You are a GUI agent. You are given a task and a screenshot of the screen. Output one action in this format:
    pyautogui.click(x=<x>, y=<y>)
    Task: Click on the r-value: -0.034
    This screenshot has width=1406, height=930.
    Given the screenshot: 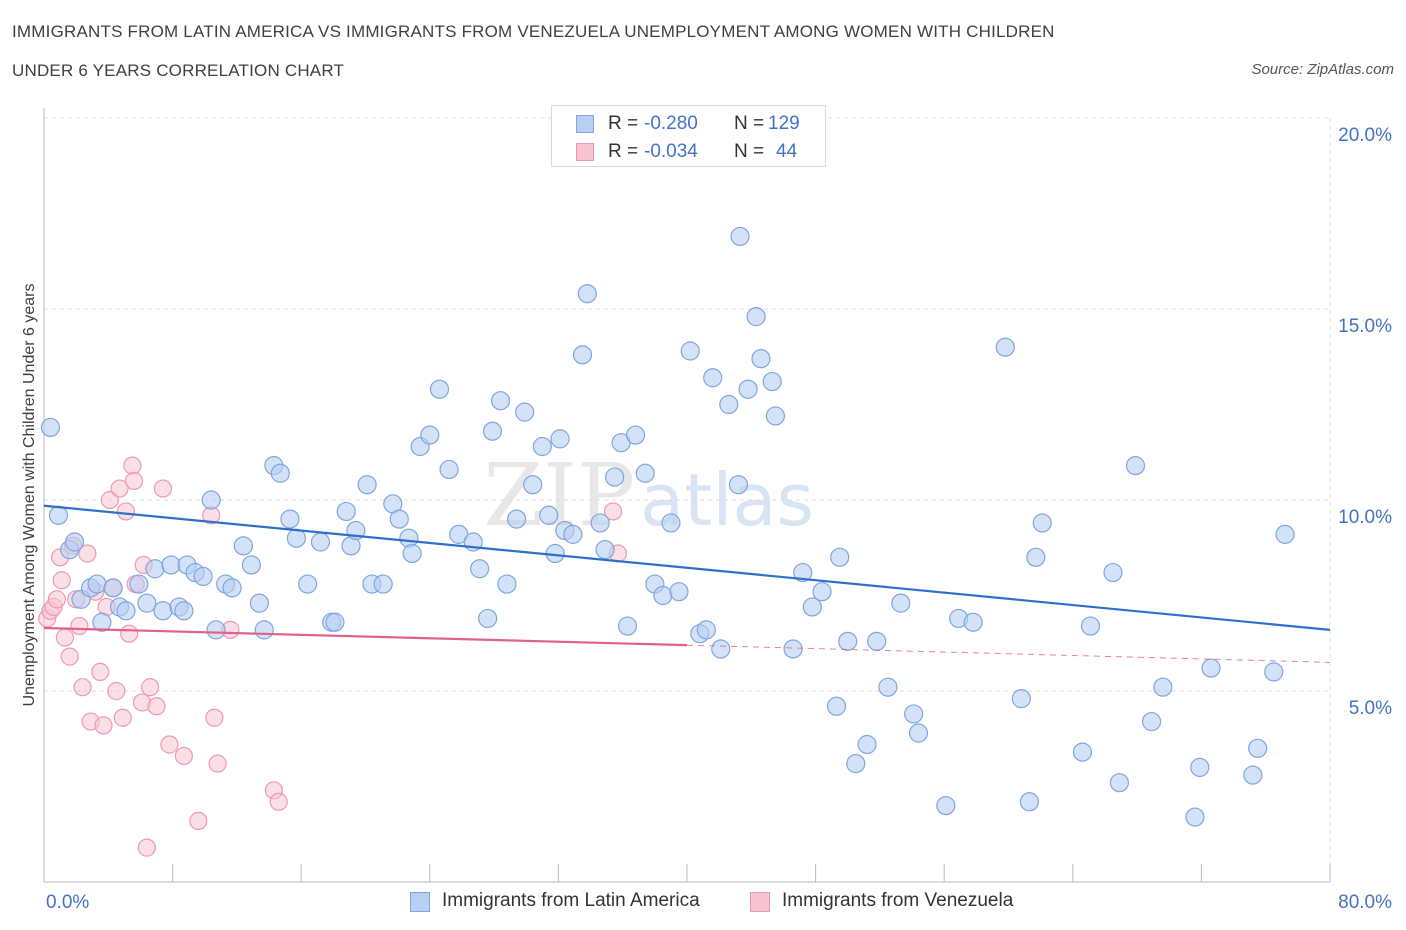 What is the action you would take?
    pyautogui.click(x=671, y=151)
    